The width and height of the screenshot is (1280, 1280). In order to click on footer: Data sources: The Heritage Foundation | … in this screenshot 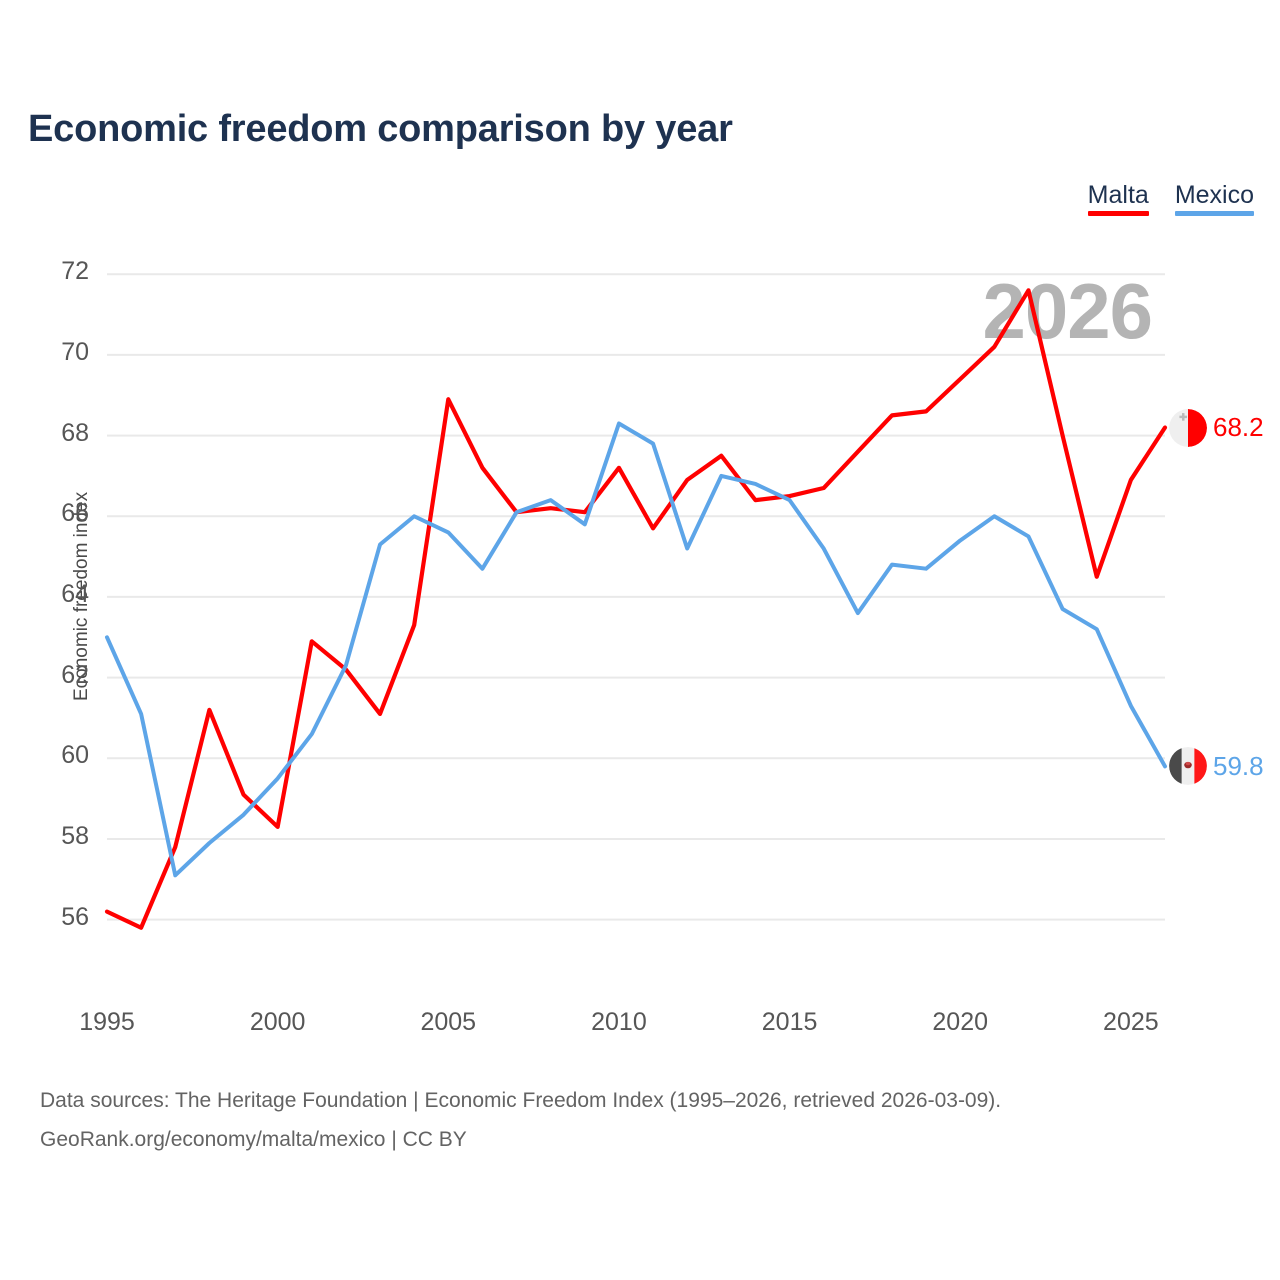, I will do `click(520, 1121)`.